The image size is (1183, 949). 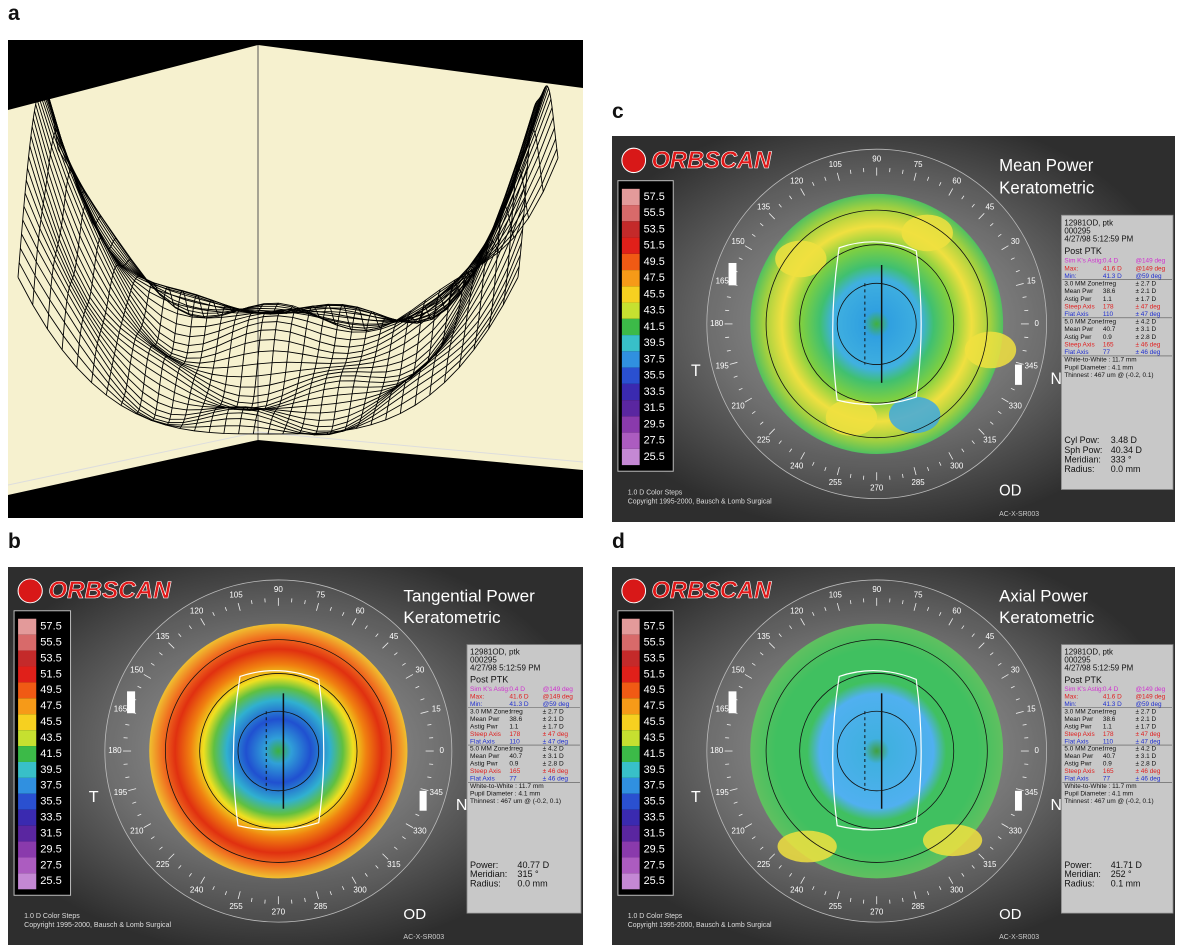 What do you see at coordinates (836, 906) in the screenshot?
I see `angle-label: 255` at bounding box center [836, 906].